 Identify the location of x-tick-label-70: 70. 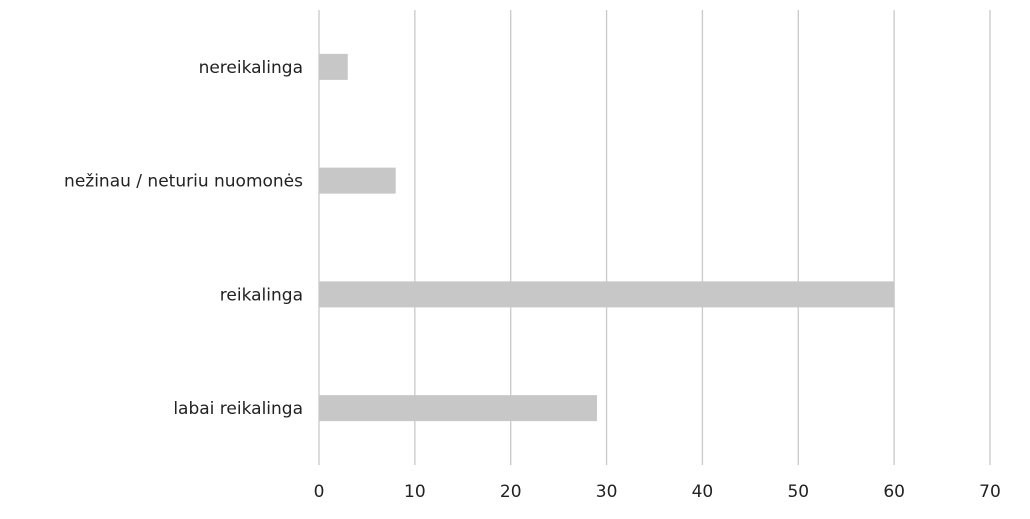
(990, 492).